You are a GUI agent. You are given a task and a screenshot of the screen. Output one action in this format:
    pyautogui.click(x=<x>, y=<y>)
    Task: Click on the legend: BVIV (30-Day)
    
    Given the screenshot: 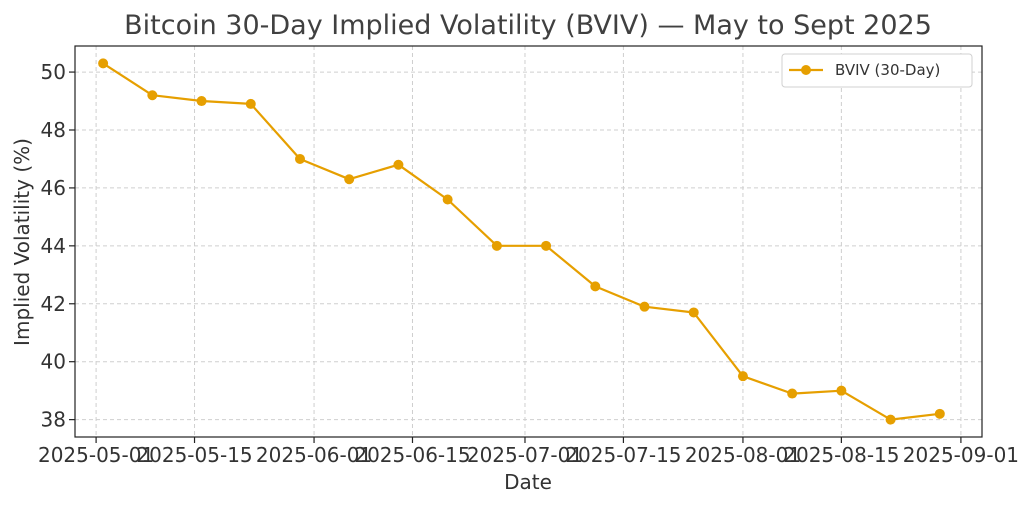 What is the action you would take?
    pyautogui.click(x=877, y=70)
    